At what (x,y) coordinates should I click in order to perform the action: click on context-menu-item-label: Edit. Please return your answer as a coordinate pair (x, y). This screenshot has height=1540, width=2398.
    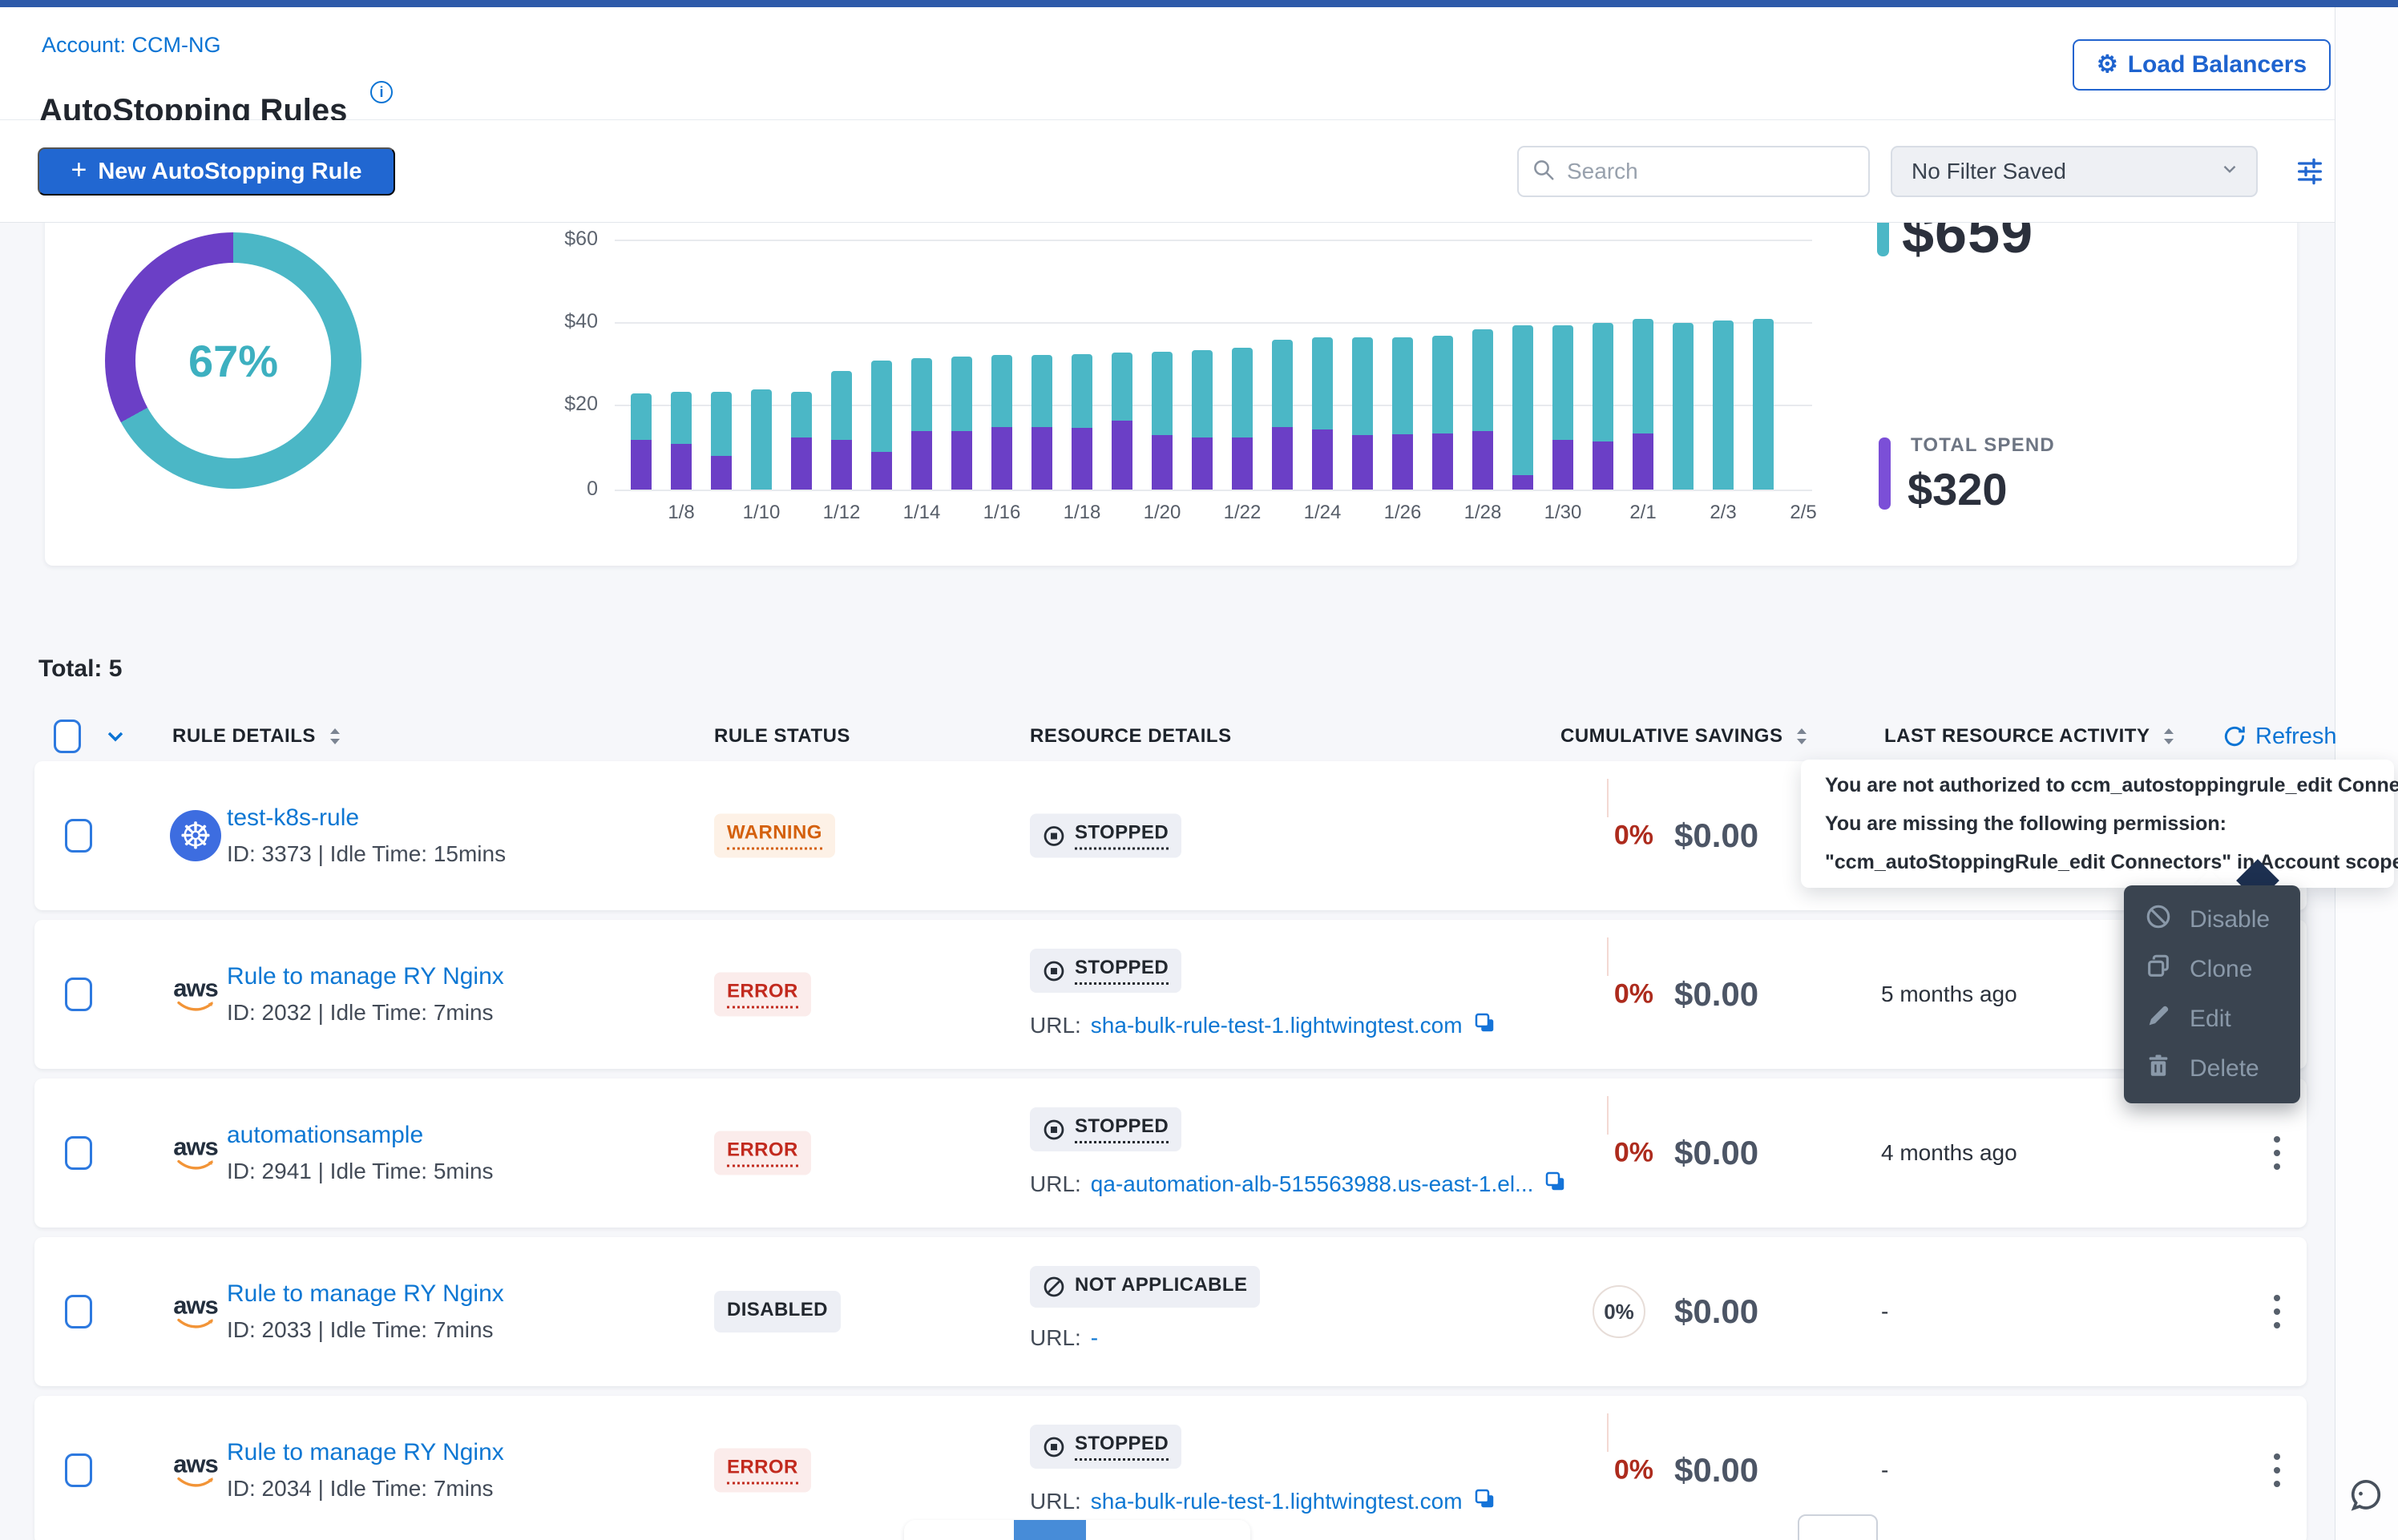
    Looking at the image, I should click on (2210, 1019).